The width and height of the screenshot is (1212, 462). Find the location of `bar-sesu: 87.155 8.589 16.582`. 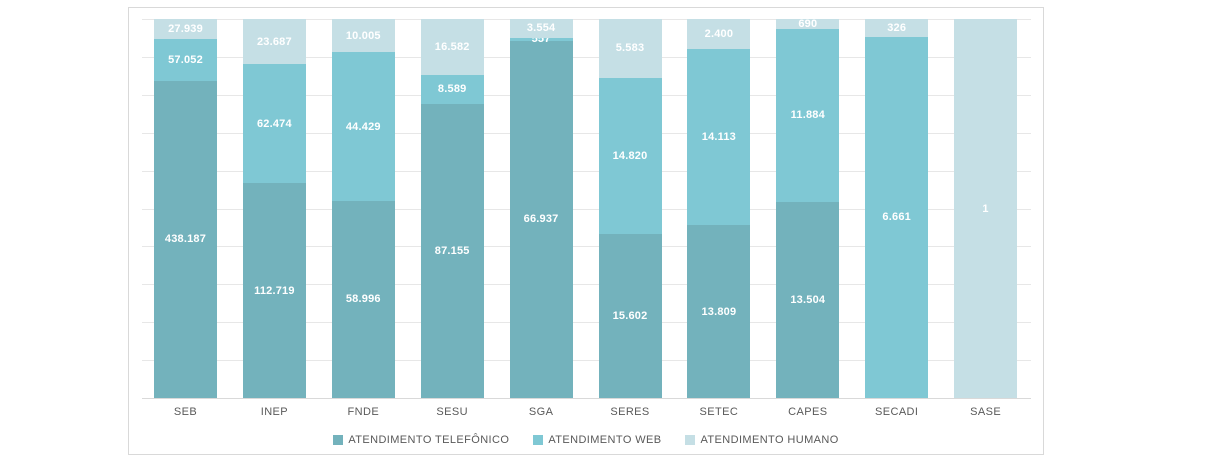

bar-sesu: 87.155 8.589 16.582 is located at coordinates (452, 208).